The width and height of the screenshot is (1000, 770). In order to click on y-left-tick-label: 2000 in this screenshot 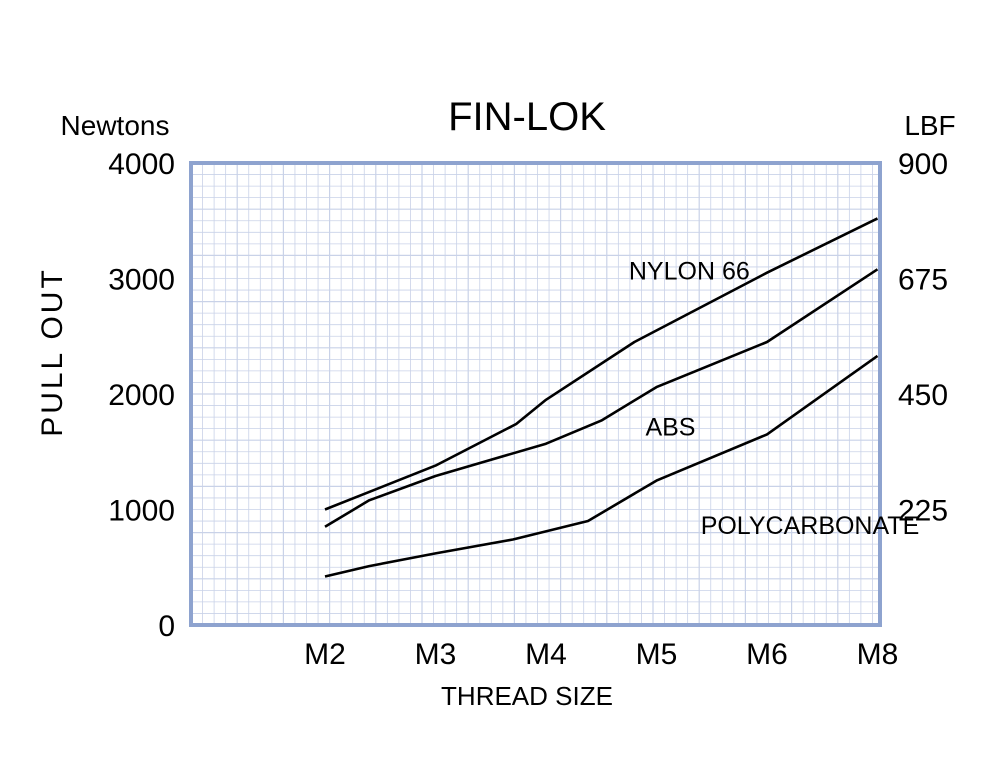, I will do `click(141, 395)`.